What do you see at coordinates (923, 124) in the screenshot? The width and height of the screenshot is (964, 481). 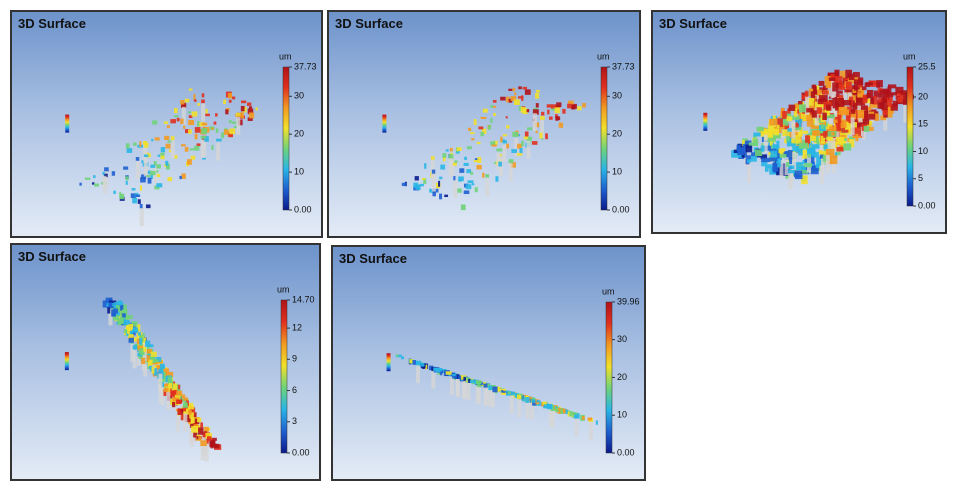 I see `colorbar-tick-label: 15` at bounding box center [923, 124].